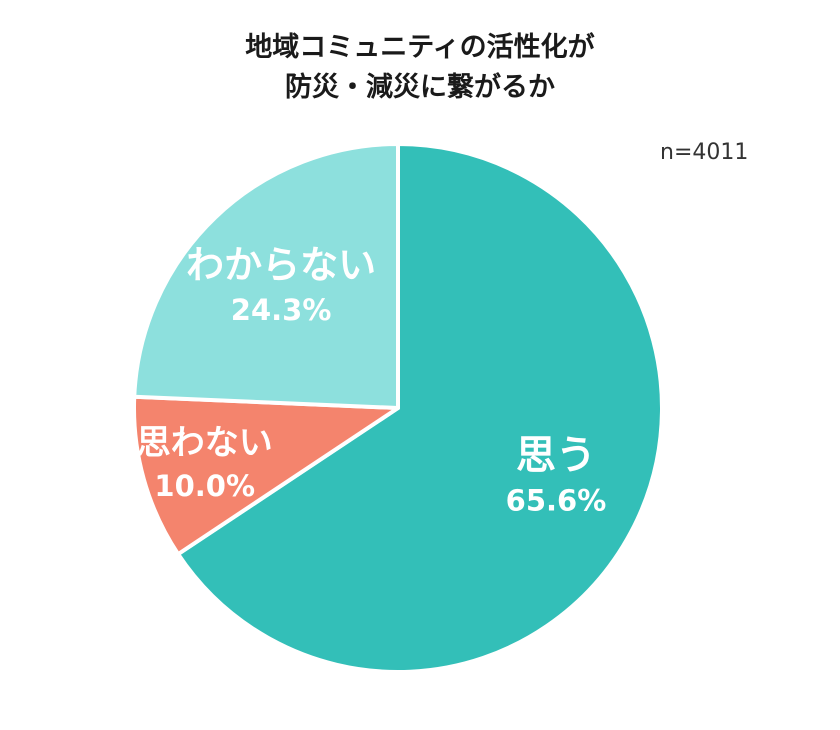 This screenshot has height=730, width=840. I want to click on chart-title: 地域コミュニティの活性化が 防災・減災に繋がるか, so click(420, 68).